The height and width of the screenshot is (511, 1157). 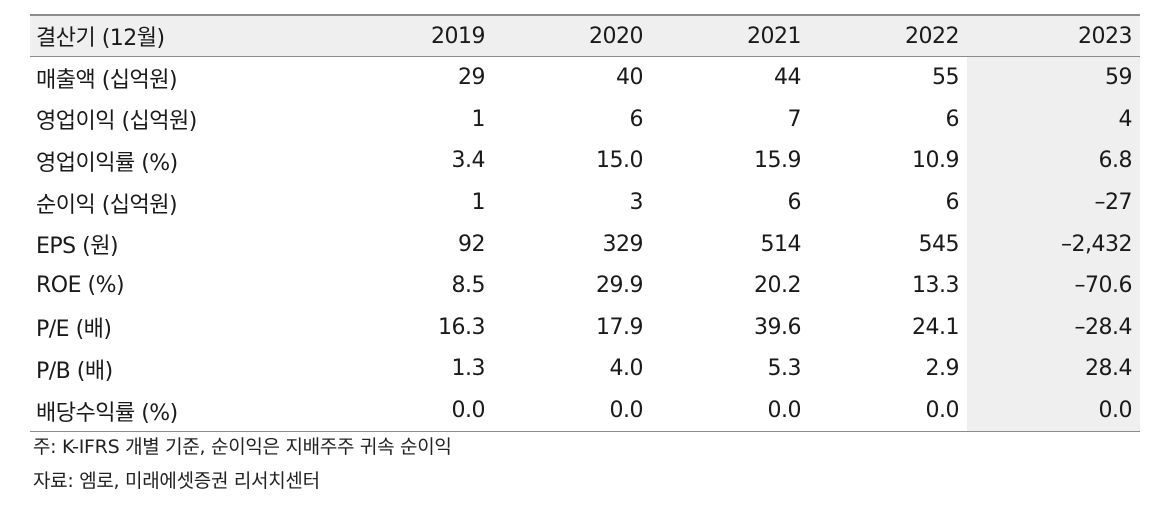 What do you see at coordinates (74, 371) in the screenshot?
I see `row-label: P/B (배)` at bounding box center [74, 371].